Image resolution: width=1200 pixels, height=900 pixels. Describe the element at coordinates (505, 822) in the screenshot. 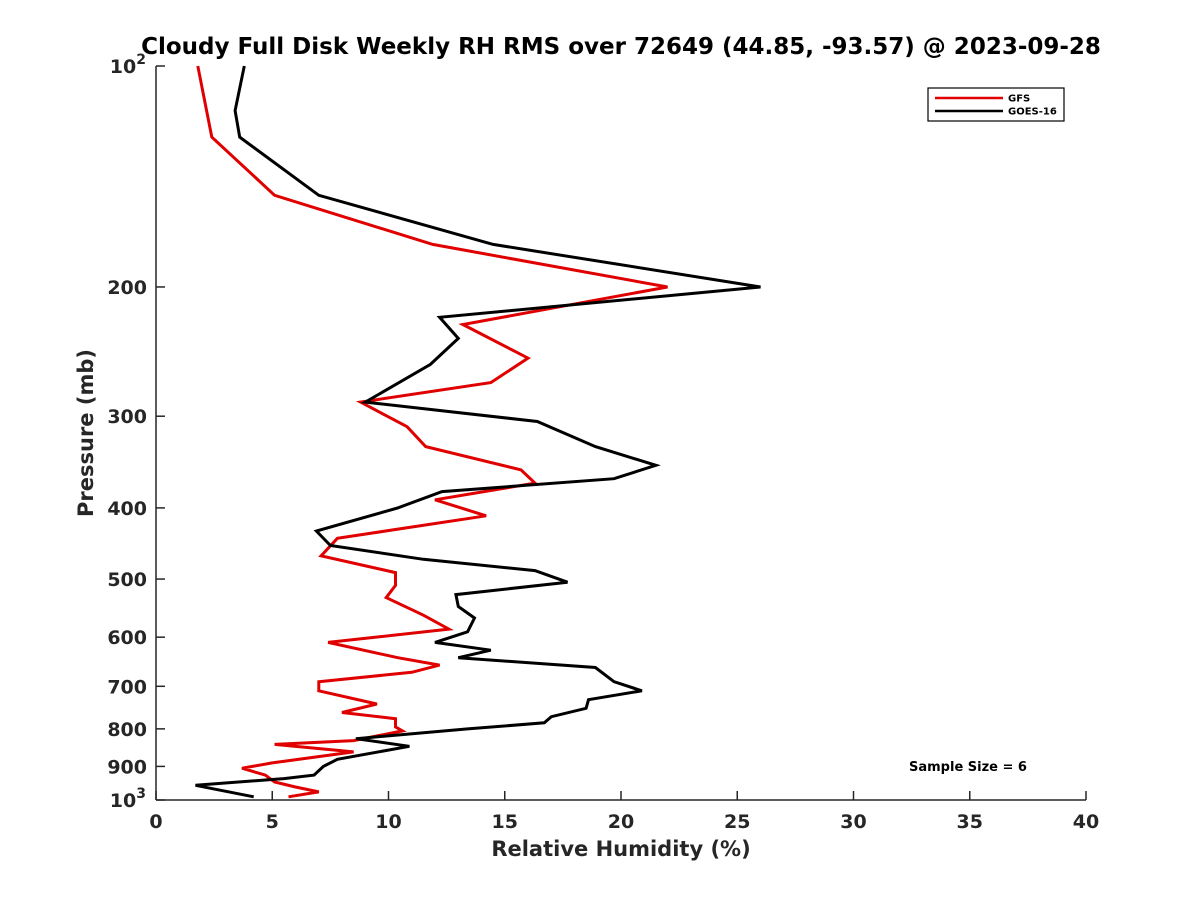

I see `x-tick-label: 15` at that location.